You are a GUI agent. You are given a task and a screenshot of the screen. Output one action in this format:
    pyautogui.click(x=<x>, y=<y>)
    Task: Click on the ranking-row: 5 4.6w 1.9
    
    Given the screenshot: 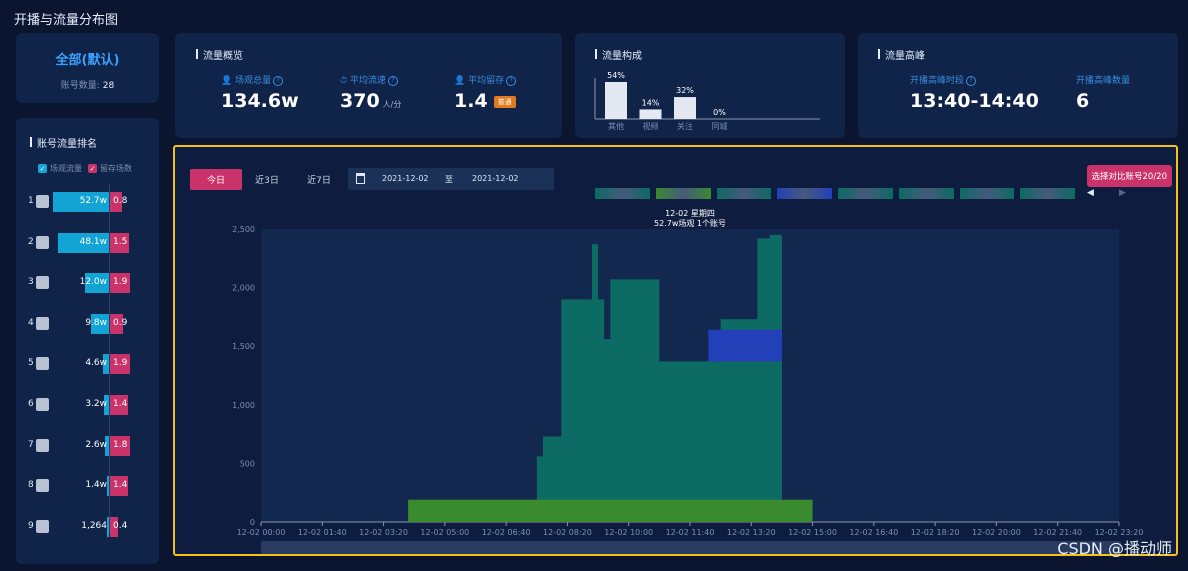 What is the action you would take?
    pyautogui.click(x=87, y=364)
    